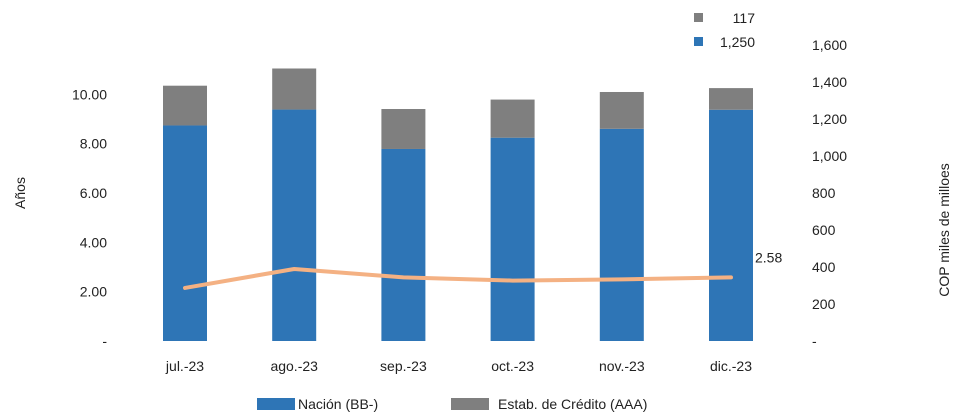 The image size is (953, 416). I want to click on right-axis-ticks: - 200 400 600 800 1,000 1,200 1,400 1,600, so click(829, 193).